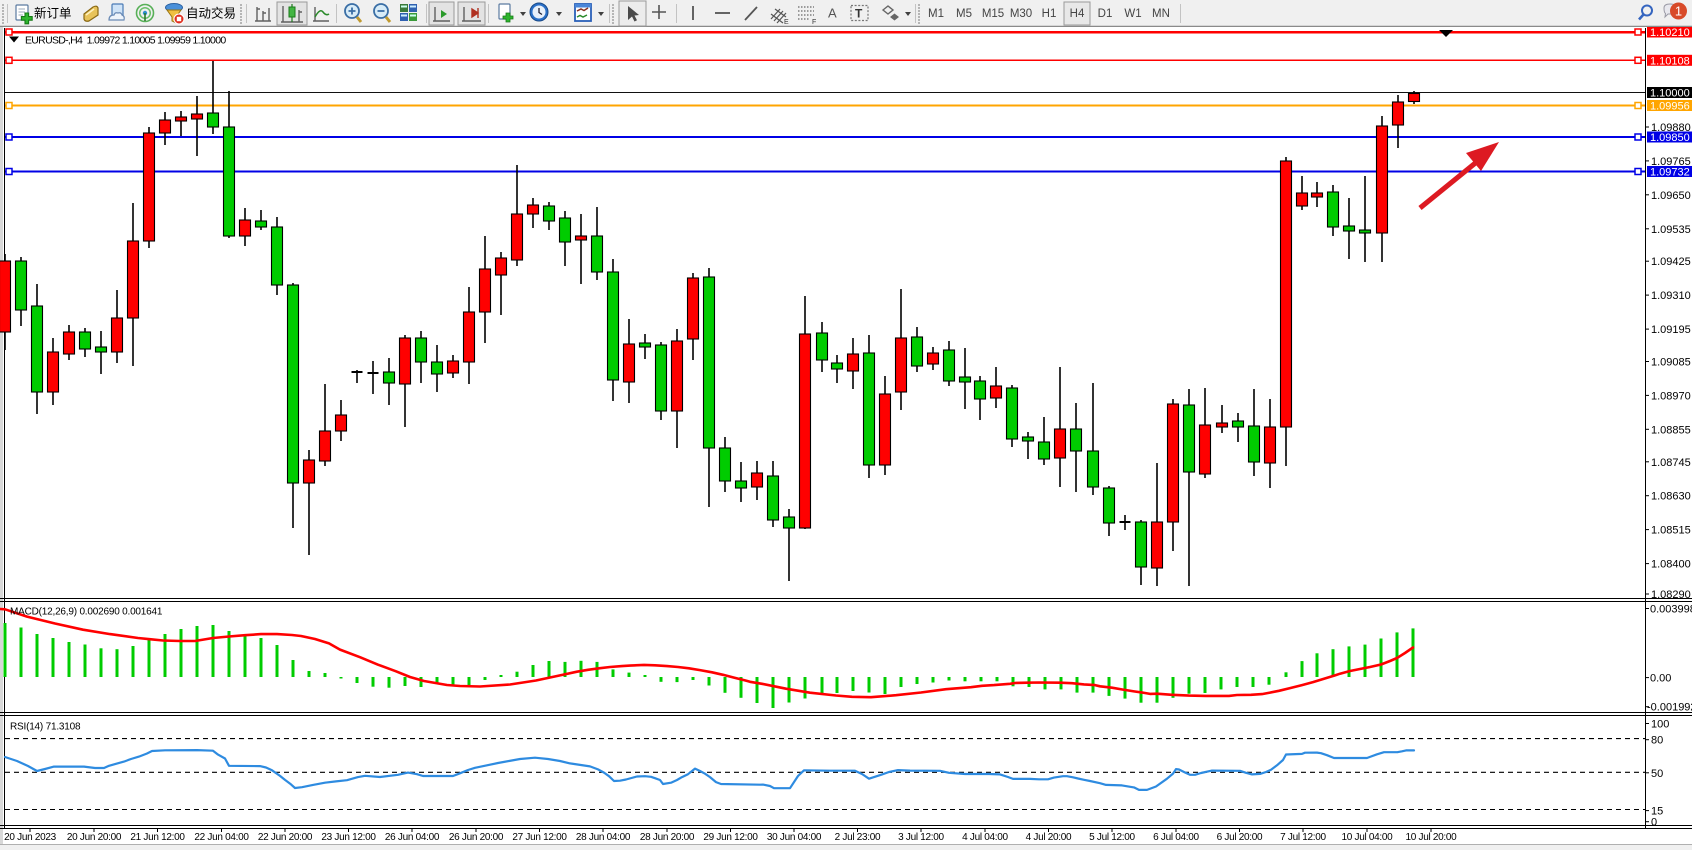 This screenshot has height=850, width=1692. What do you see at coordinates (45, 727) in the screenshot?
I see `svg-text: RSI(14) 71.3108` at bounding box center [45, 727].